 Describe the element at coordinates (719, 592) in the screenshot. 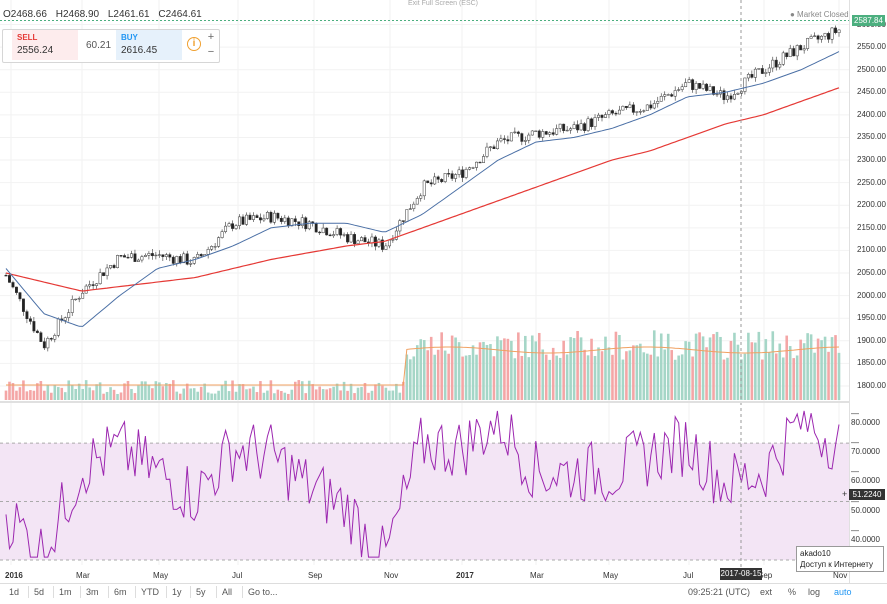

I see `clock: 09:25:21 (UTC)` at that location.